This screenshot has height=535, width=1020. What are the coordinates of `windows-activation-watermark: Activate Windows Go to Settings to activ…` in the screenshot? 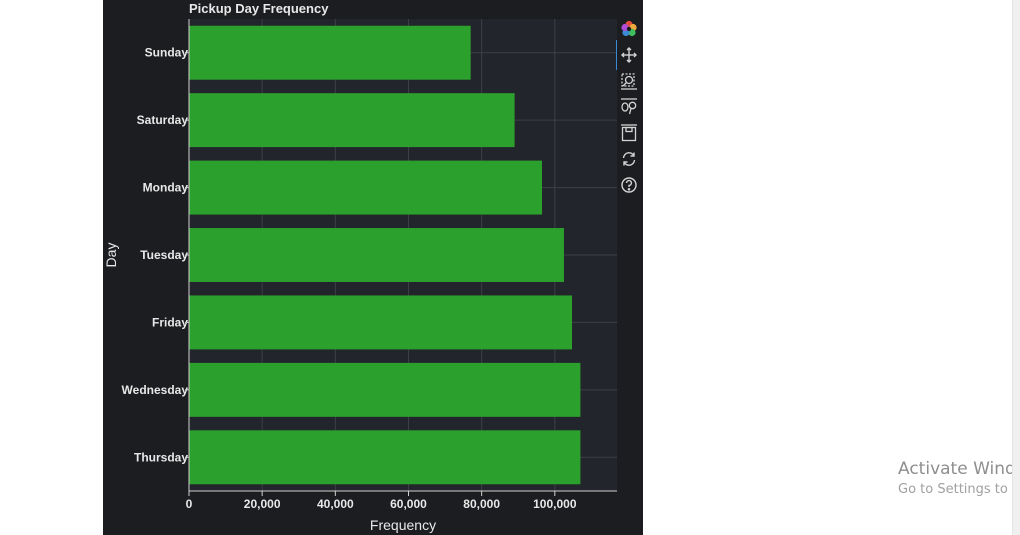 It's located at (959, 478).